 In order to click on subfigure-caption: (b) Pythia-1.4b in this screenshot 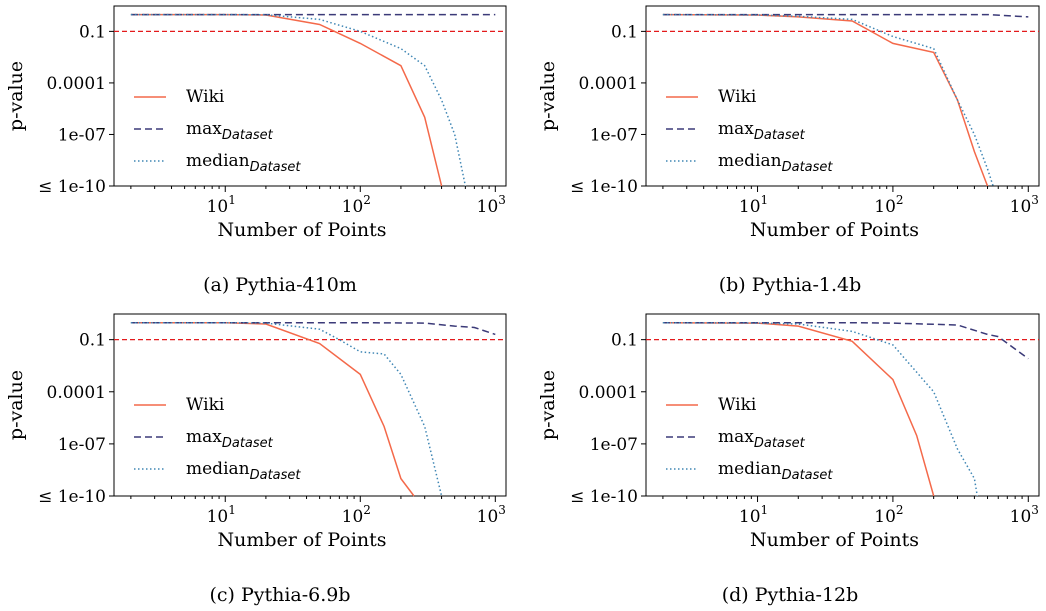, I will do `click(790, 285)`.